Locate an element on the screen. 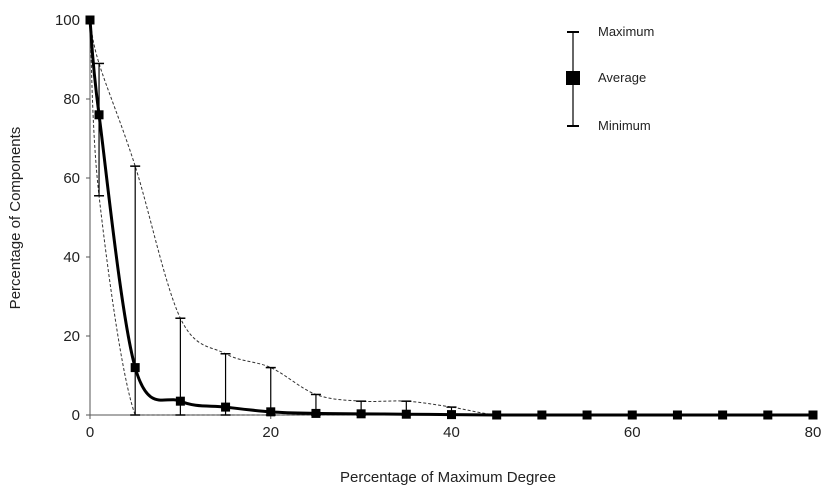 Image resolution: width=823 pixels, height=487 pixels. x-tick-label: 0 is located at coordinates (90, 432).